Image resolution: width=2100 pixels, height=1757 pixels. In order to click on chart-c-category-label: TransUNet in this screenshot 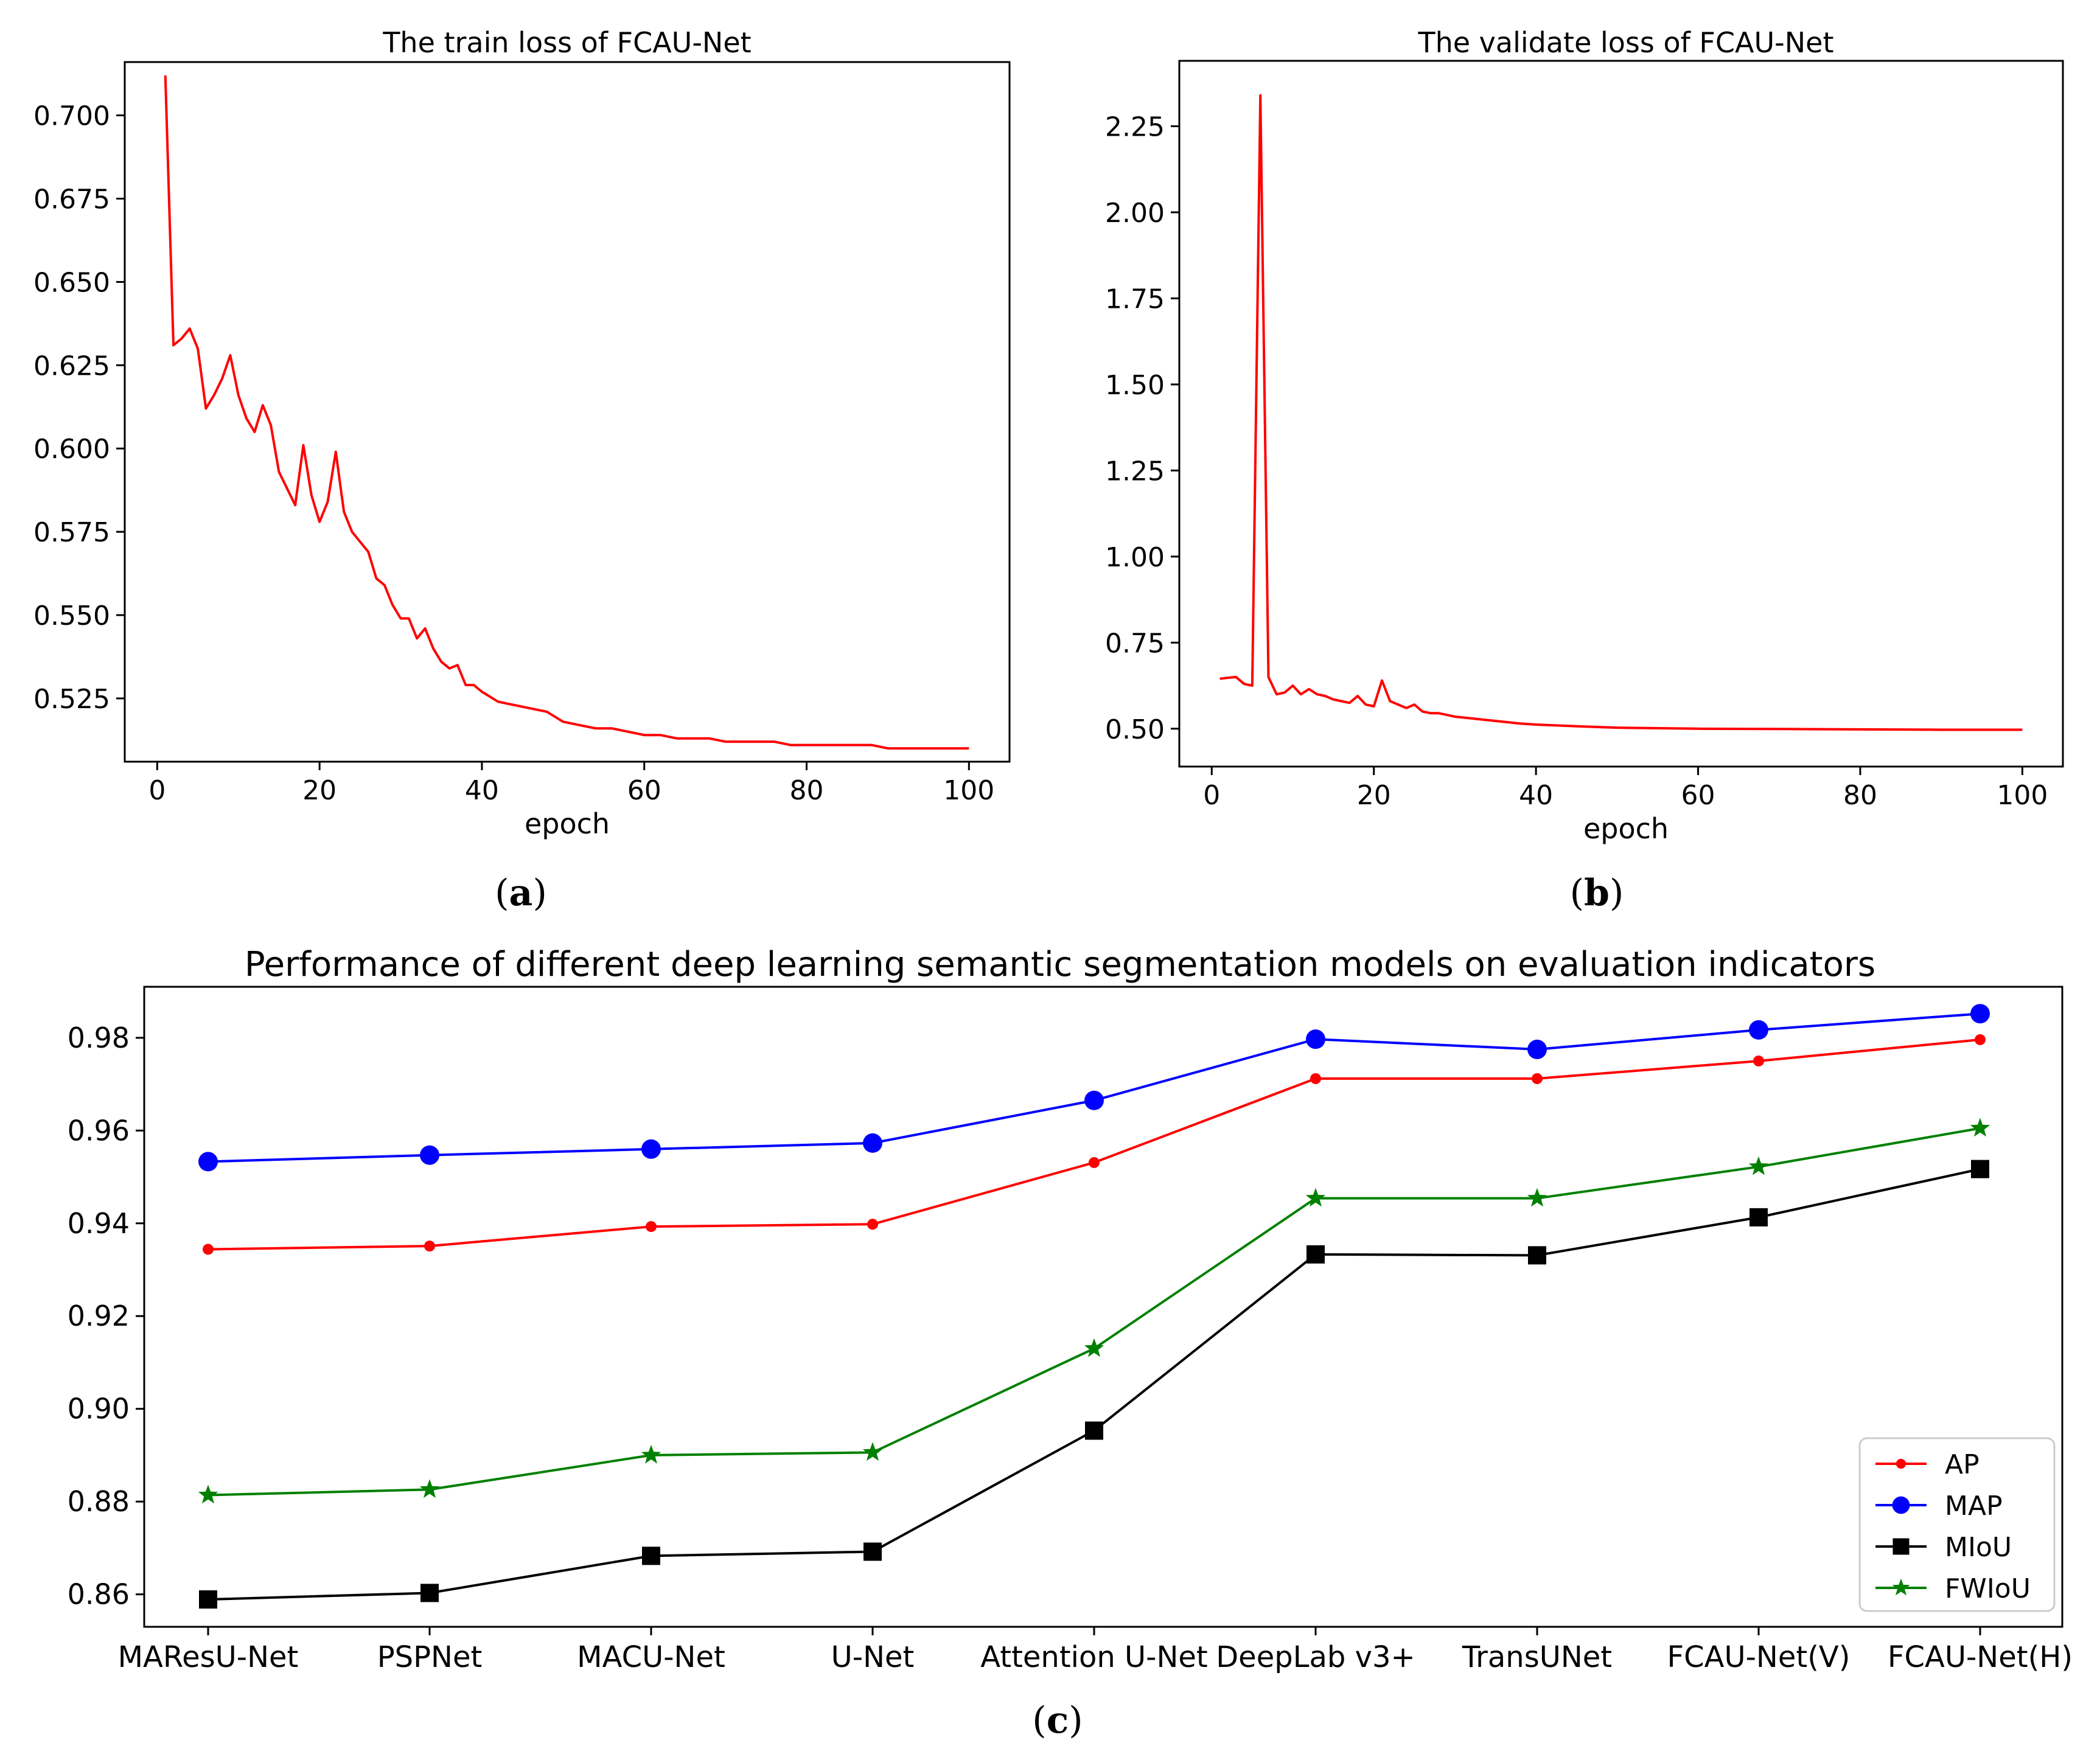, I will do `click(1537, 1657)`.